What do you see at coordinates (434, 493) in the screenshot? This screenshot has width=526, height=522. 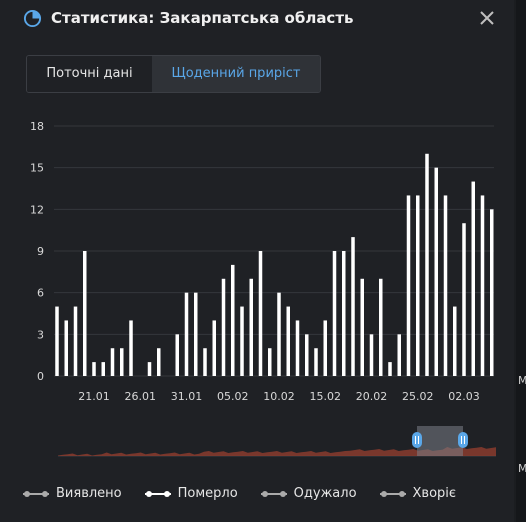 I see `legend-label: Хворіє` at bounding box center [434, 493].